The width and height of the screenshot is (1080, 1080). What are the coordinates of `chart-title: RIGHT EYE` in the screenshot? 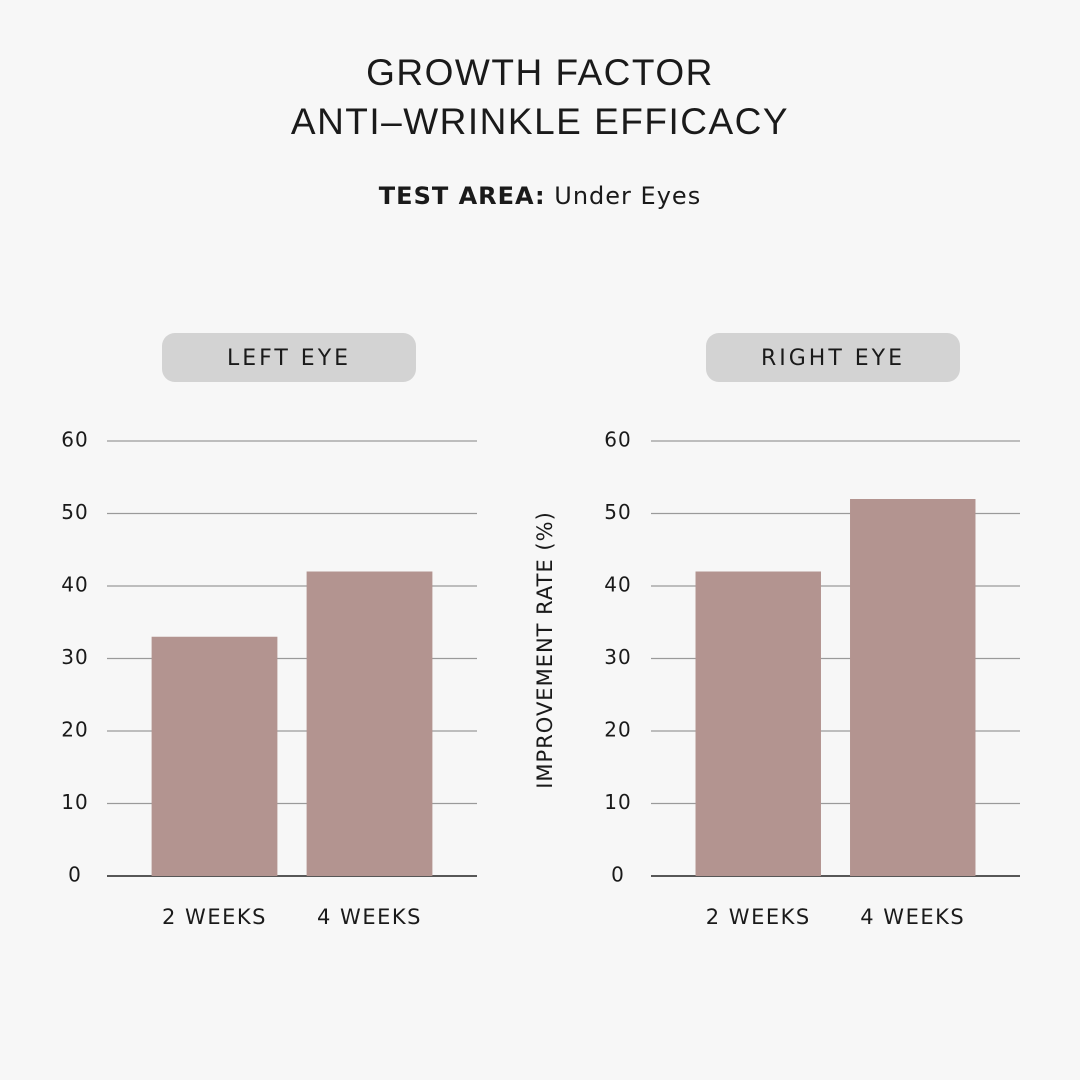 It's located at (833, 358).